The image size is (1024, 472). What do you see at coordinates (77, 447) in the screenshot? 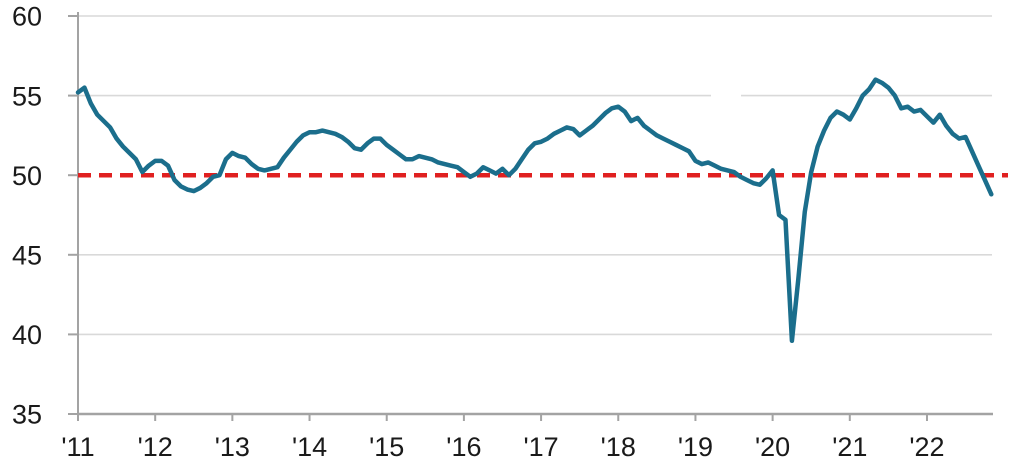
I see `x-tick-label-11: '11` at bounding box center [77, 447].